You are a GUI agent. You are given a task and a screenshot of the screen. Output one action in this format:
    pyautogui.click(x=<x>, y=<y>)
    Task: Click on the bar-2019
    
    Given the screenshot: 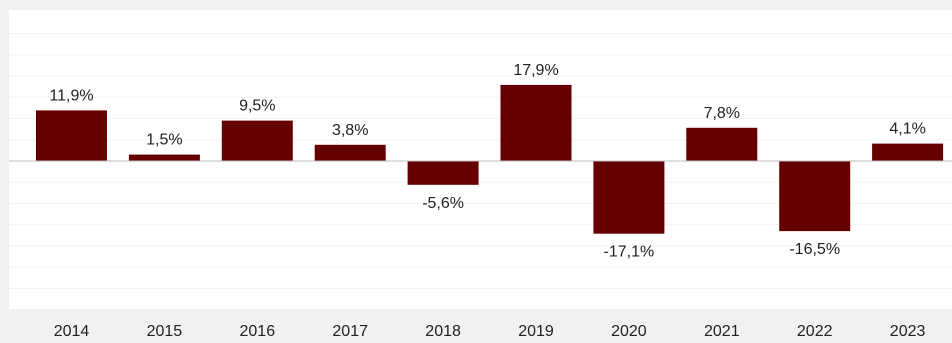 What is the action you would take?
    pyautogui.click(x=536, y=122)
    